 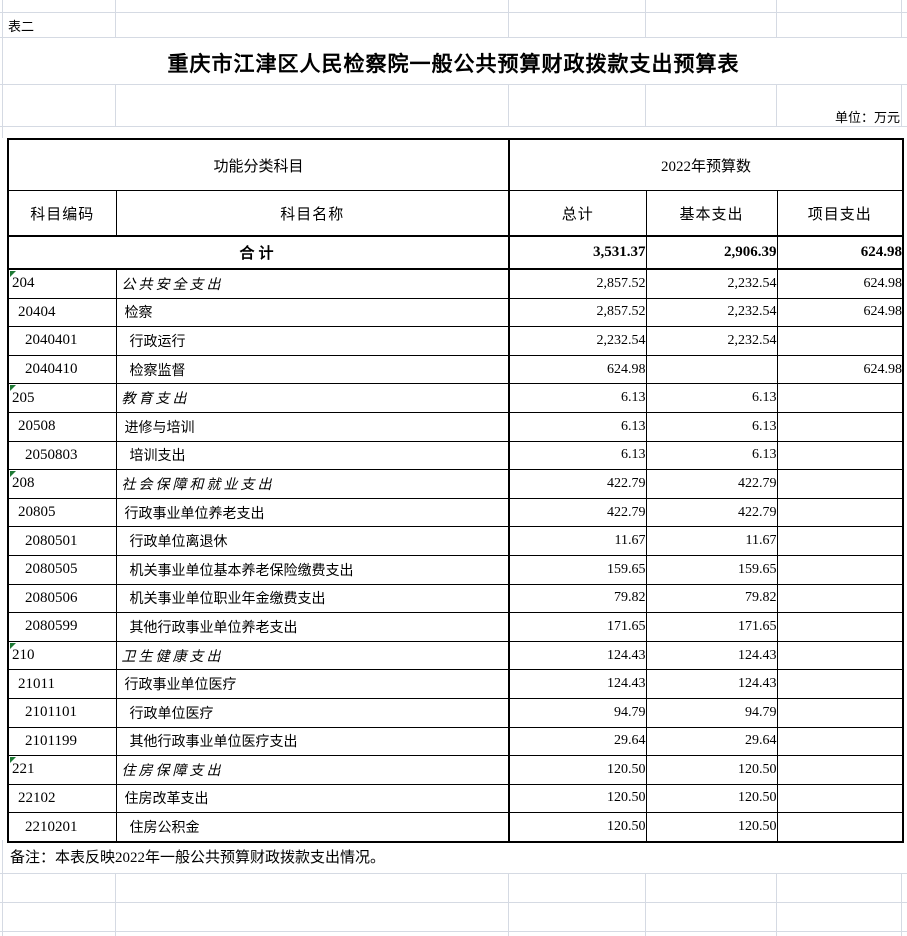 What do you see at coordinates (840, 252) in the screenshot?
I see `grand-total-project: 624.98` at bounding box center [840, 252].